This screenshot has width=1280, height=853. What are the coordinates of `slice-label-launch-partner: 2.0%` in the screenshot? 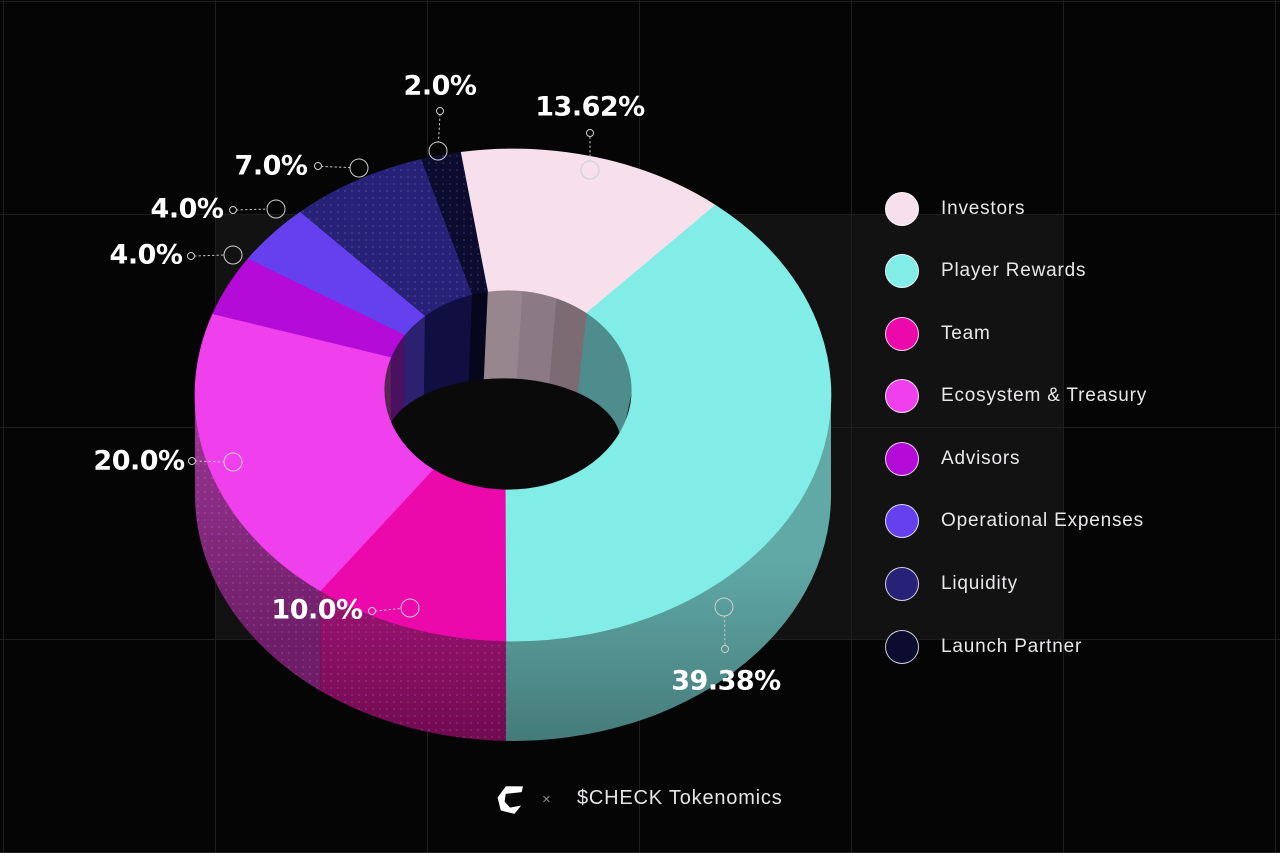 It's located at (440, 86).